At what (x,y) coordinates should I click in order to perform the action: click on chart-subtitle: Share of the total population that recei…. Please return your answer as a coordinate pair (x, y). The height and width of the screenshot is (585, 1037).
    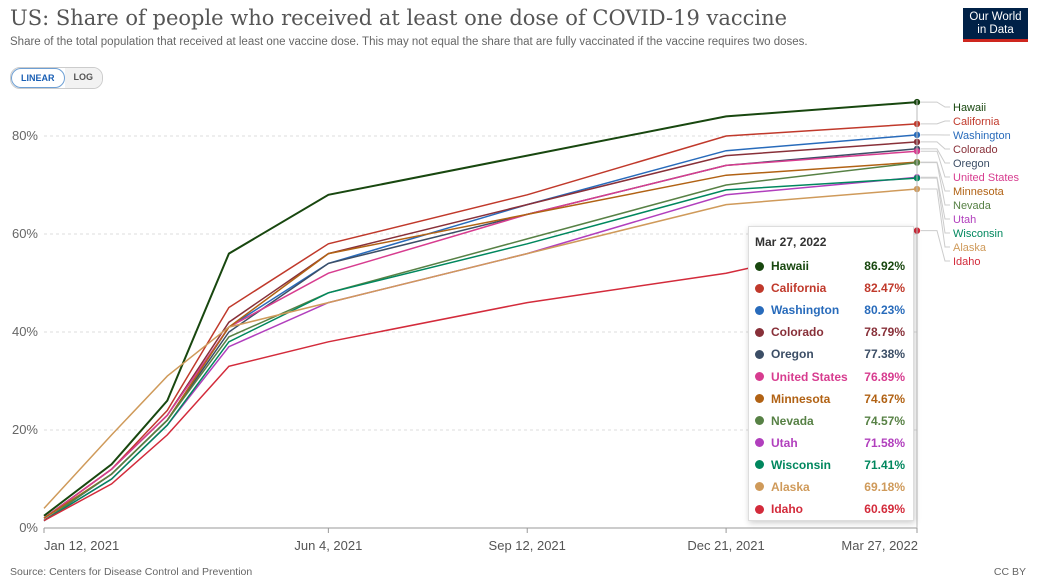
    Looking at the image, I should click on (409, 42).